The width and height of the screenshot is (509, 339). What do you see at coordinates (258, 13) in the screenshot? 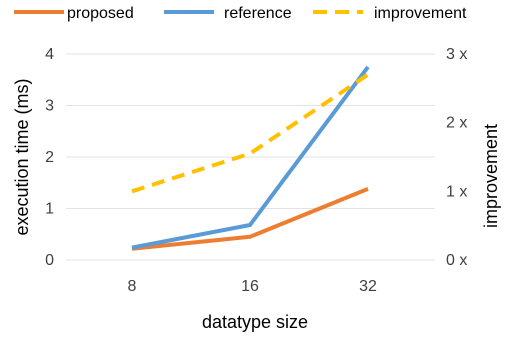
I see `legend-label-reference: reference` at bounding box center [258, 13].